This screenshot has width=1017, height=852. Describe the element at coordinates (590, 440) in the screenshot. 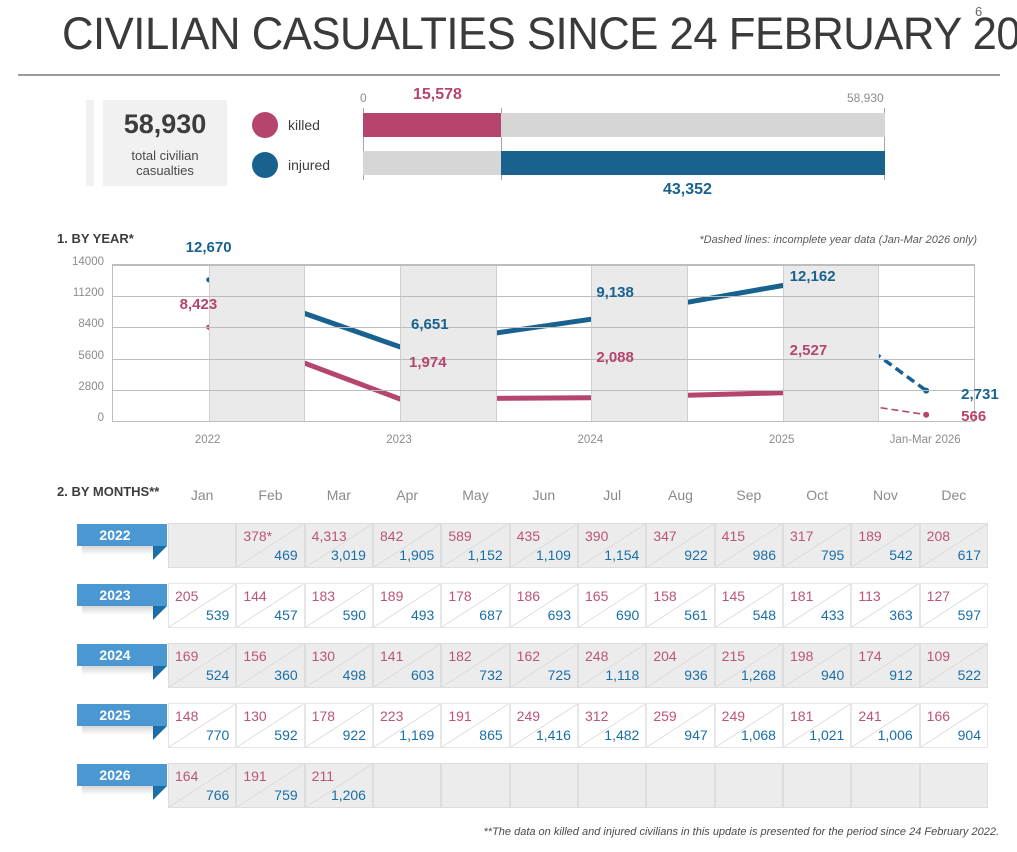

I see `chart-x-tick: 2024` at that location.